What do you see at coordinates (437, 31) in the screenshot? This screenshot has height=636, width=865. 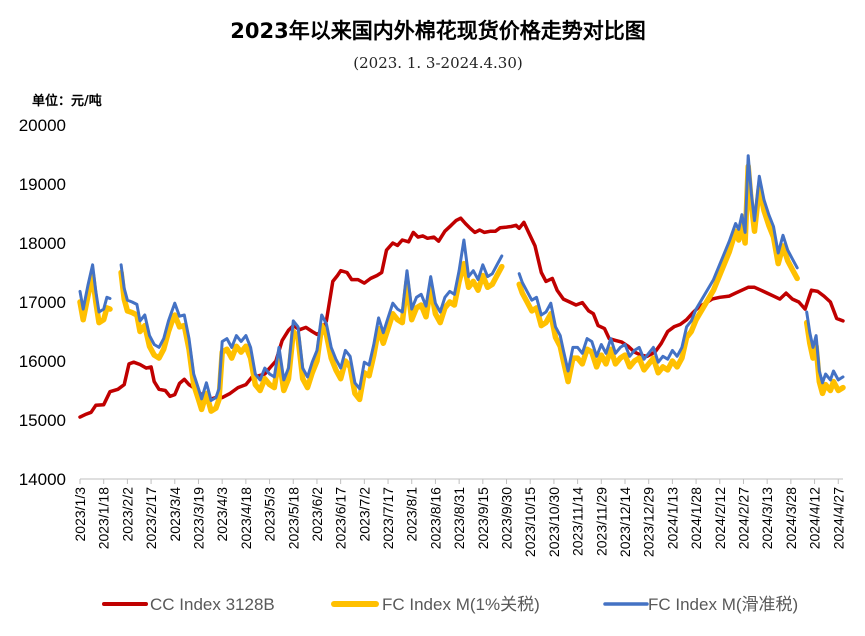 I see `chart-title: 2023年以来国内外棉花现货价格走势对比图` at bounding box center [437, 31].